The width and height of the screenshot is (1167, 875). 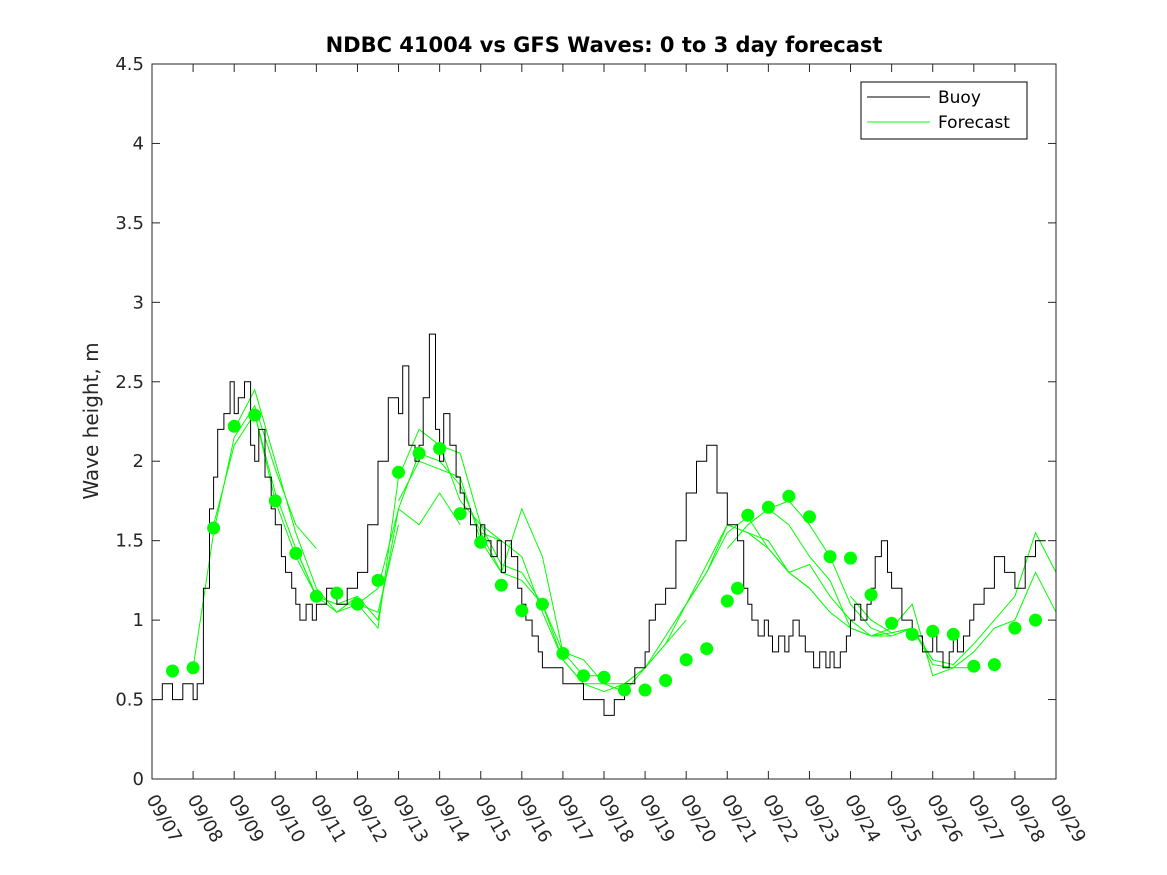 What do you see at coordinates (739, 818) in the screenshot?
I see `x-tick-label: 09/21` at bounding box center [739, 818].